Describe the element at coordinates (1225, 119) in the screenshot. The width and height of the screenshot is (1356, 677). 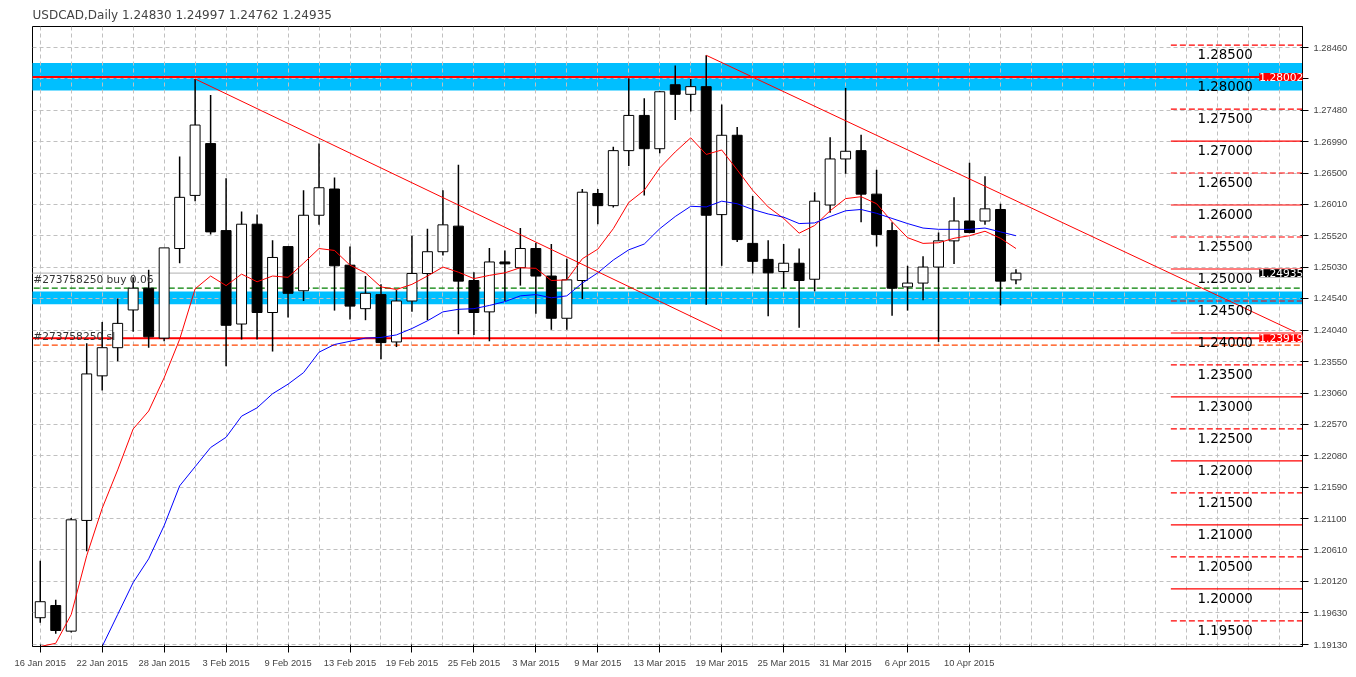
I see `ref-line-label: 1.27500` at that location.